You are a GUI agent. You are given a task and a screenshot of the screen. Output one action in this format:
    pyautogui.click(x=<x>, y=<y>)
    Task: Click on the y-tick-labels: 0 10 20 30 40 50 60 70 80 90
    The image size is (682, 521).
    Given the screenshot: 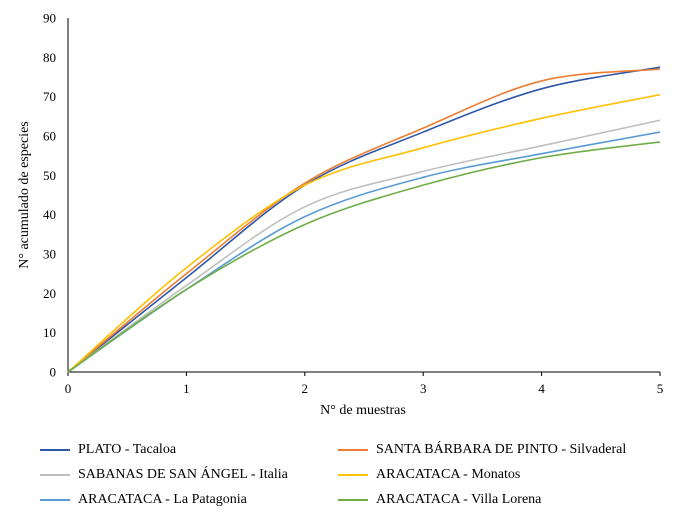 What is the action you would take?
    pyautogui.click(x=49, y=195)
    